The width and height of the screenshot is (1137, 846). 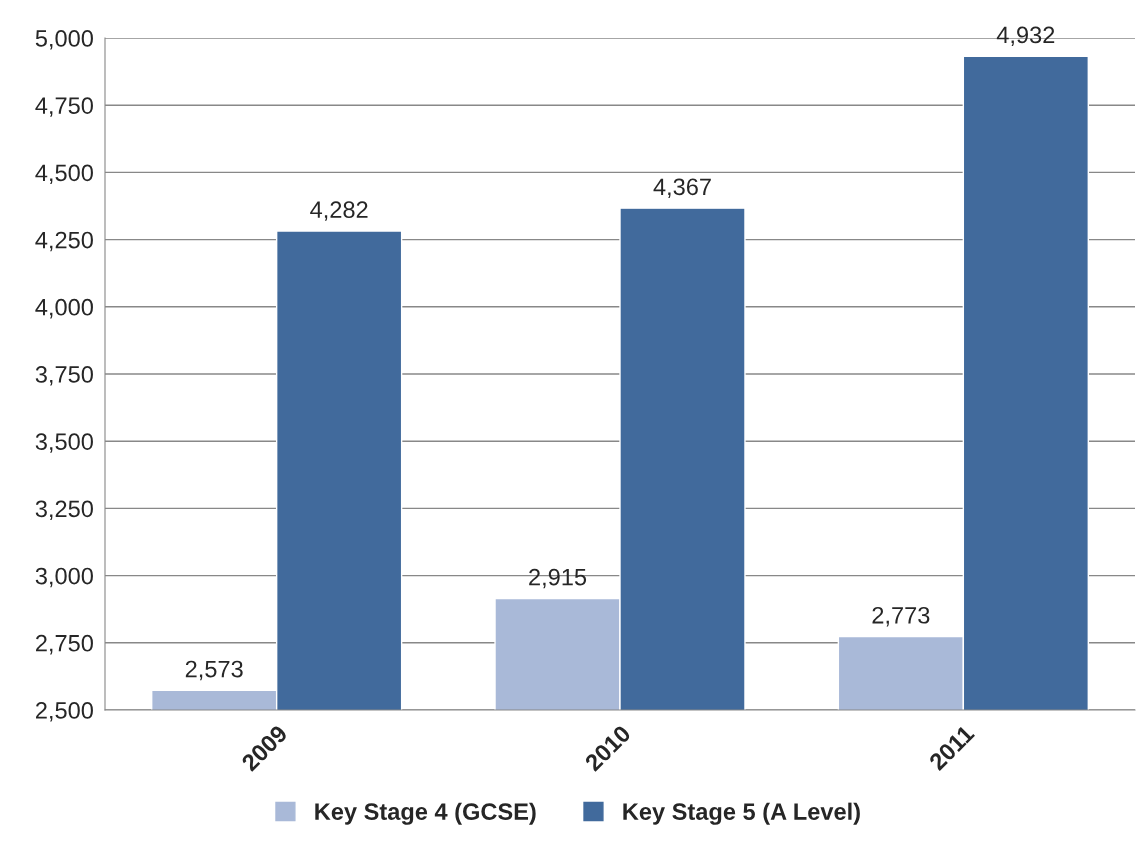 I want to click on y-tick-label: 4,750, so click(x=64, y=107).